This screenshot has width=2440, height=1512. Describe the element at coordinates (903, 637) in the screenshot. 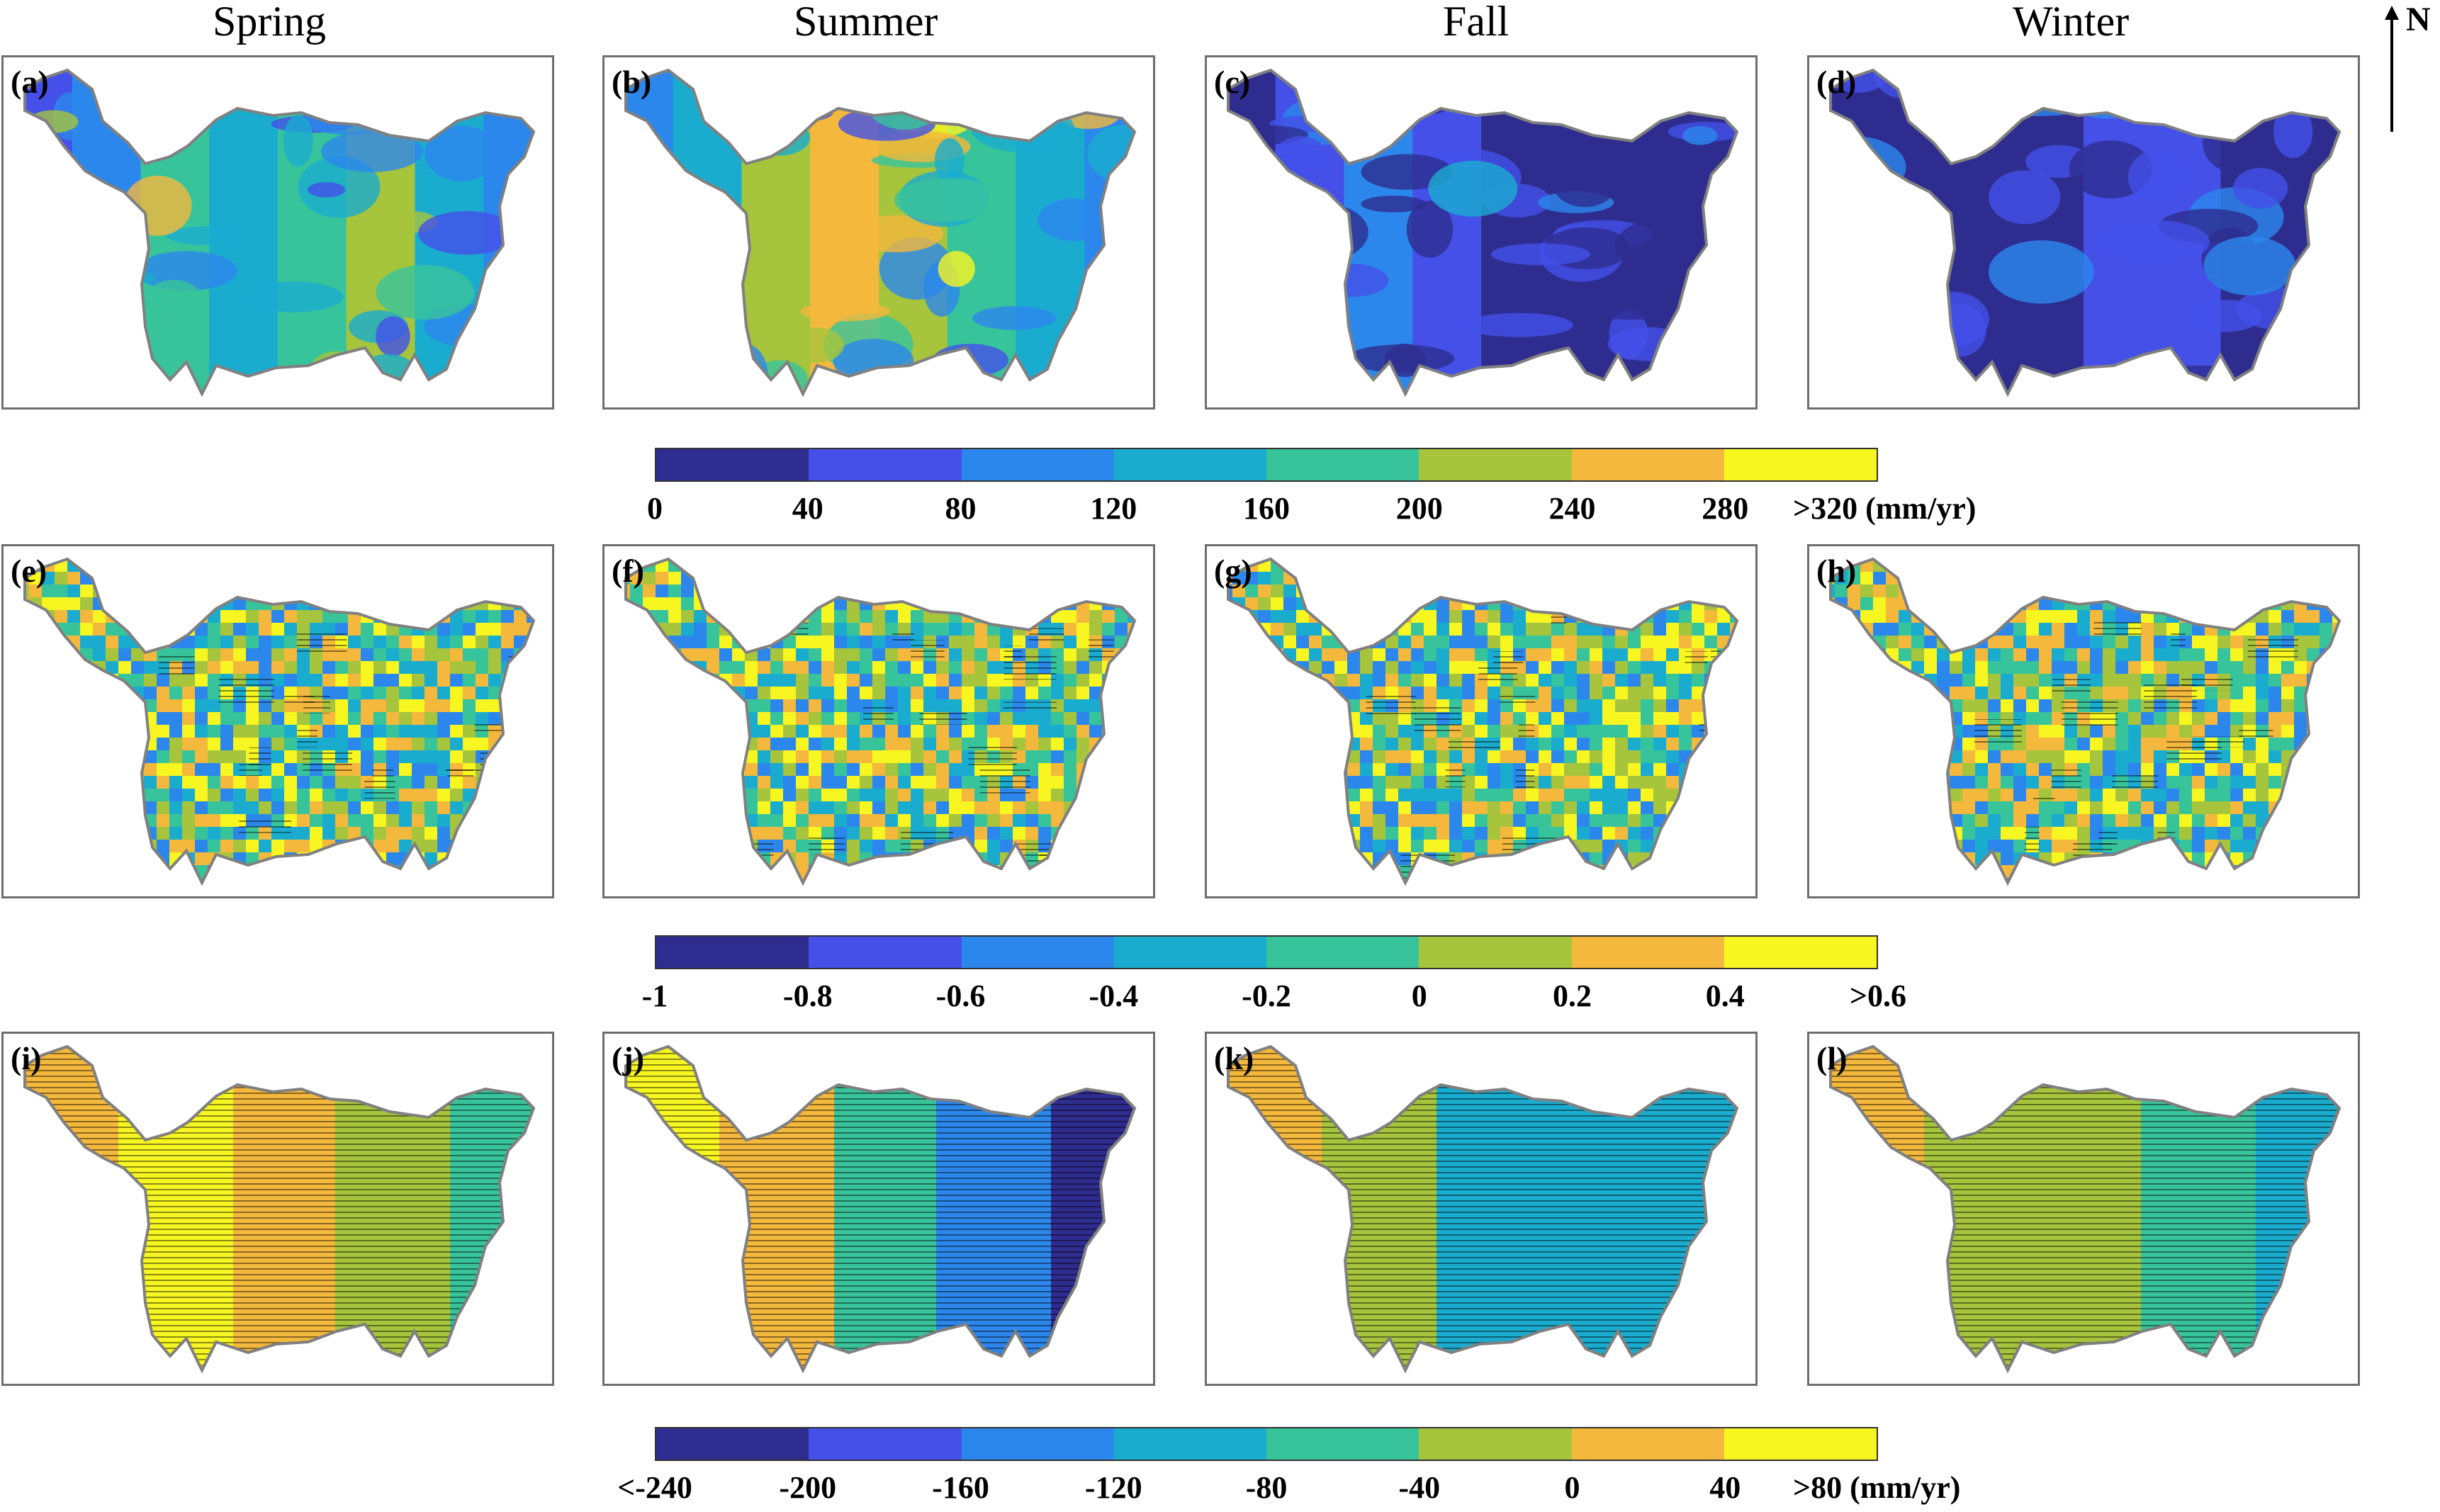

I see `significance-hatching` at that location.